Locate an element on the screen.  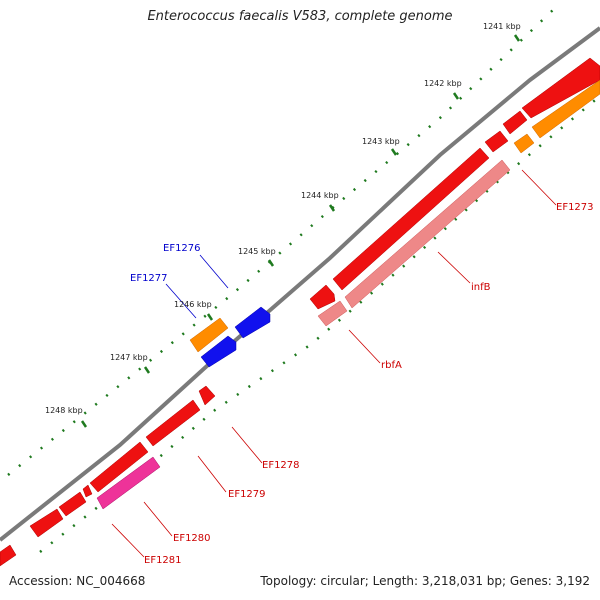
gene-rbfA is located at coordinates (427, 234).